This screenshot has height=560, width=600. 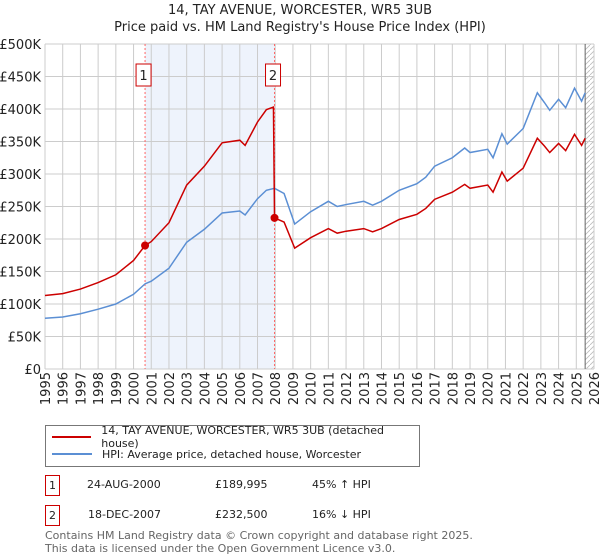 I want to click on y-tick-label: £500K, so click(x=20, y=45).